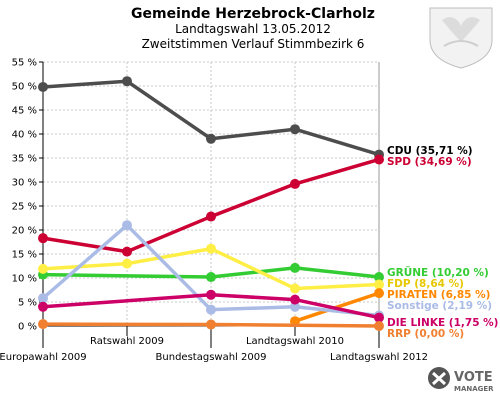 The width and height of the screenshot is (500, 400). Describe the element at coordinates (439, 306) in the screenshot. I see `legend-sonstige: Sonstige (2,19 %)` at that location.